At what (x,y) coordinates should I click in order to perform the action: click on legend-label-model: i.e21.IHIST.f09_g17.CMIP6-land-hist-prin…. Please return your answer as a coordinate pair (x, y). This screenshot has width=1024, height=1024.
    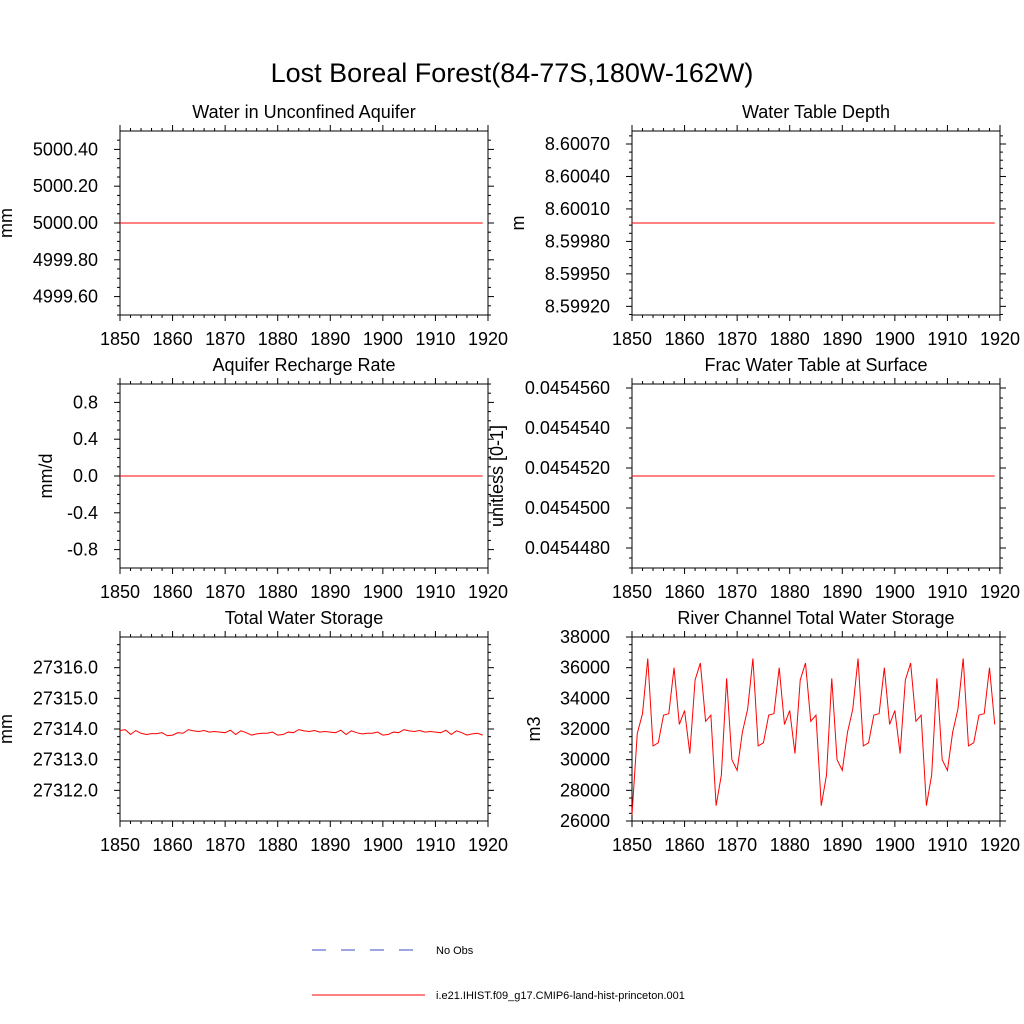
    Looking at the image, I should click on (560, 996).